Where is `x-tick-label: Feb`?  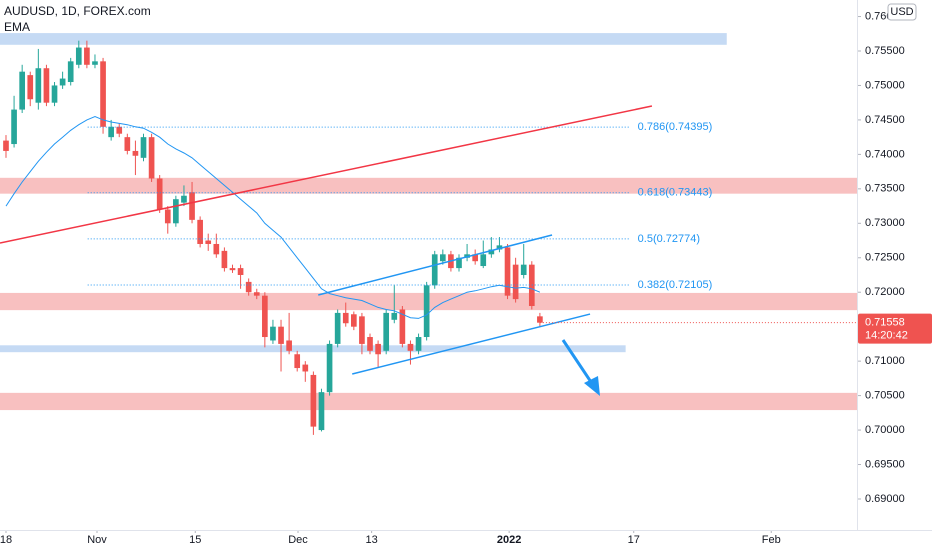
x-tick-label: Feb is located at coordinates (771, 540).